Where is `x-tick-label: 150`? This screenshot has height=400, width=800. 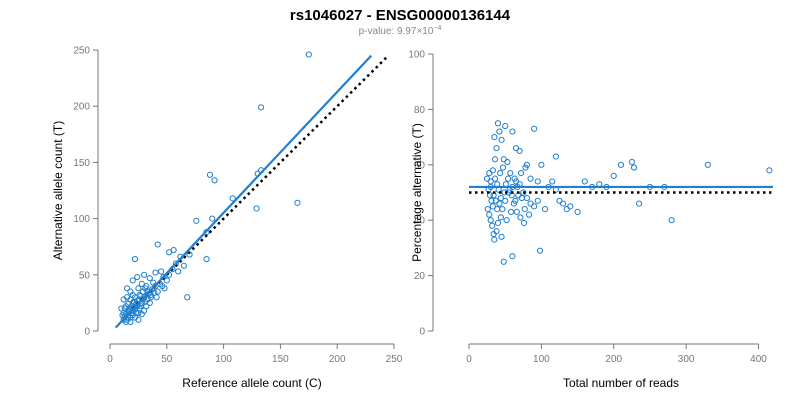 x-tick-label: 150 is located at coordinates (280, 359).